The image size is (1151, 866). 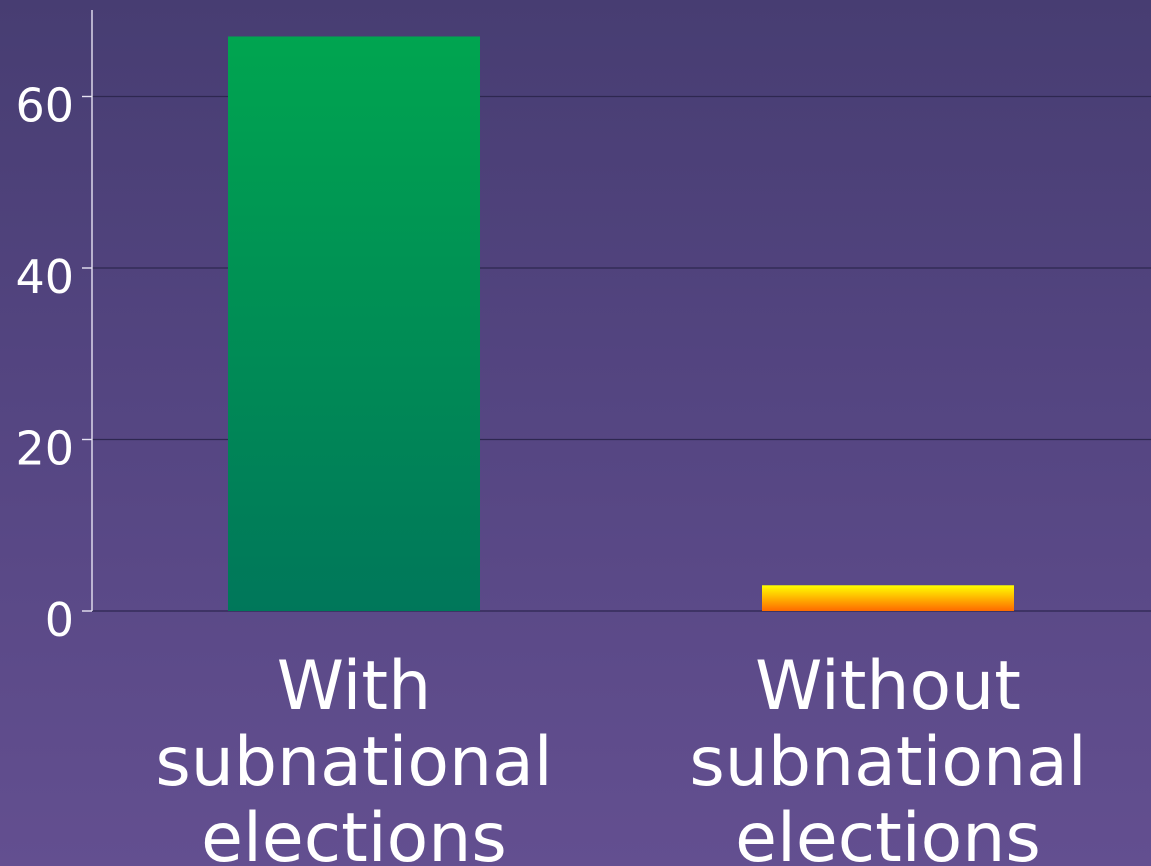 What do you see at coordinates (44, 449) in the screenshot?
I see `y-tick-label-20: 20` at bounding box center [44, 449].